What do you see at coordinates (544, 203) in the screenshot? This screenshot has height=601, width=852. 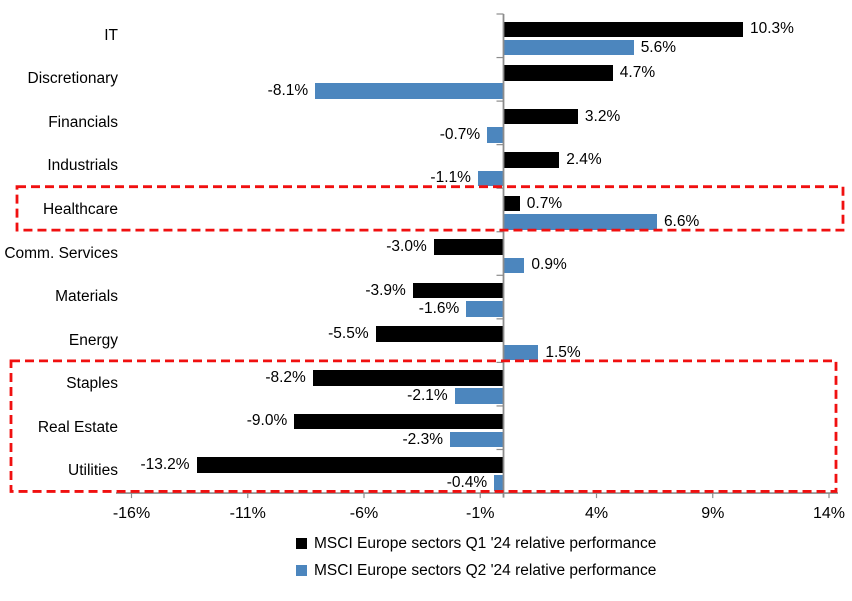 I see `value-label-healthcare-s0: 0.7%` at bounding box center [544, 203].